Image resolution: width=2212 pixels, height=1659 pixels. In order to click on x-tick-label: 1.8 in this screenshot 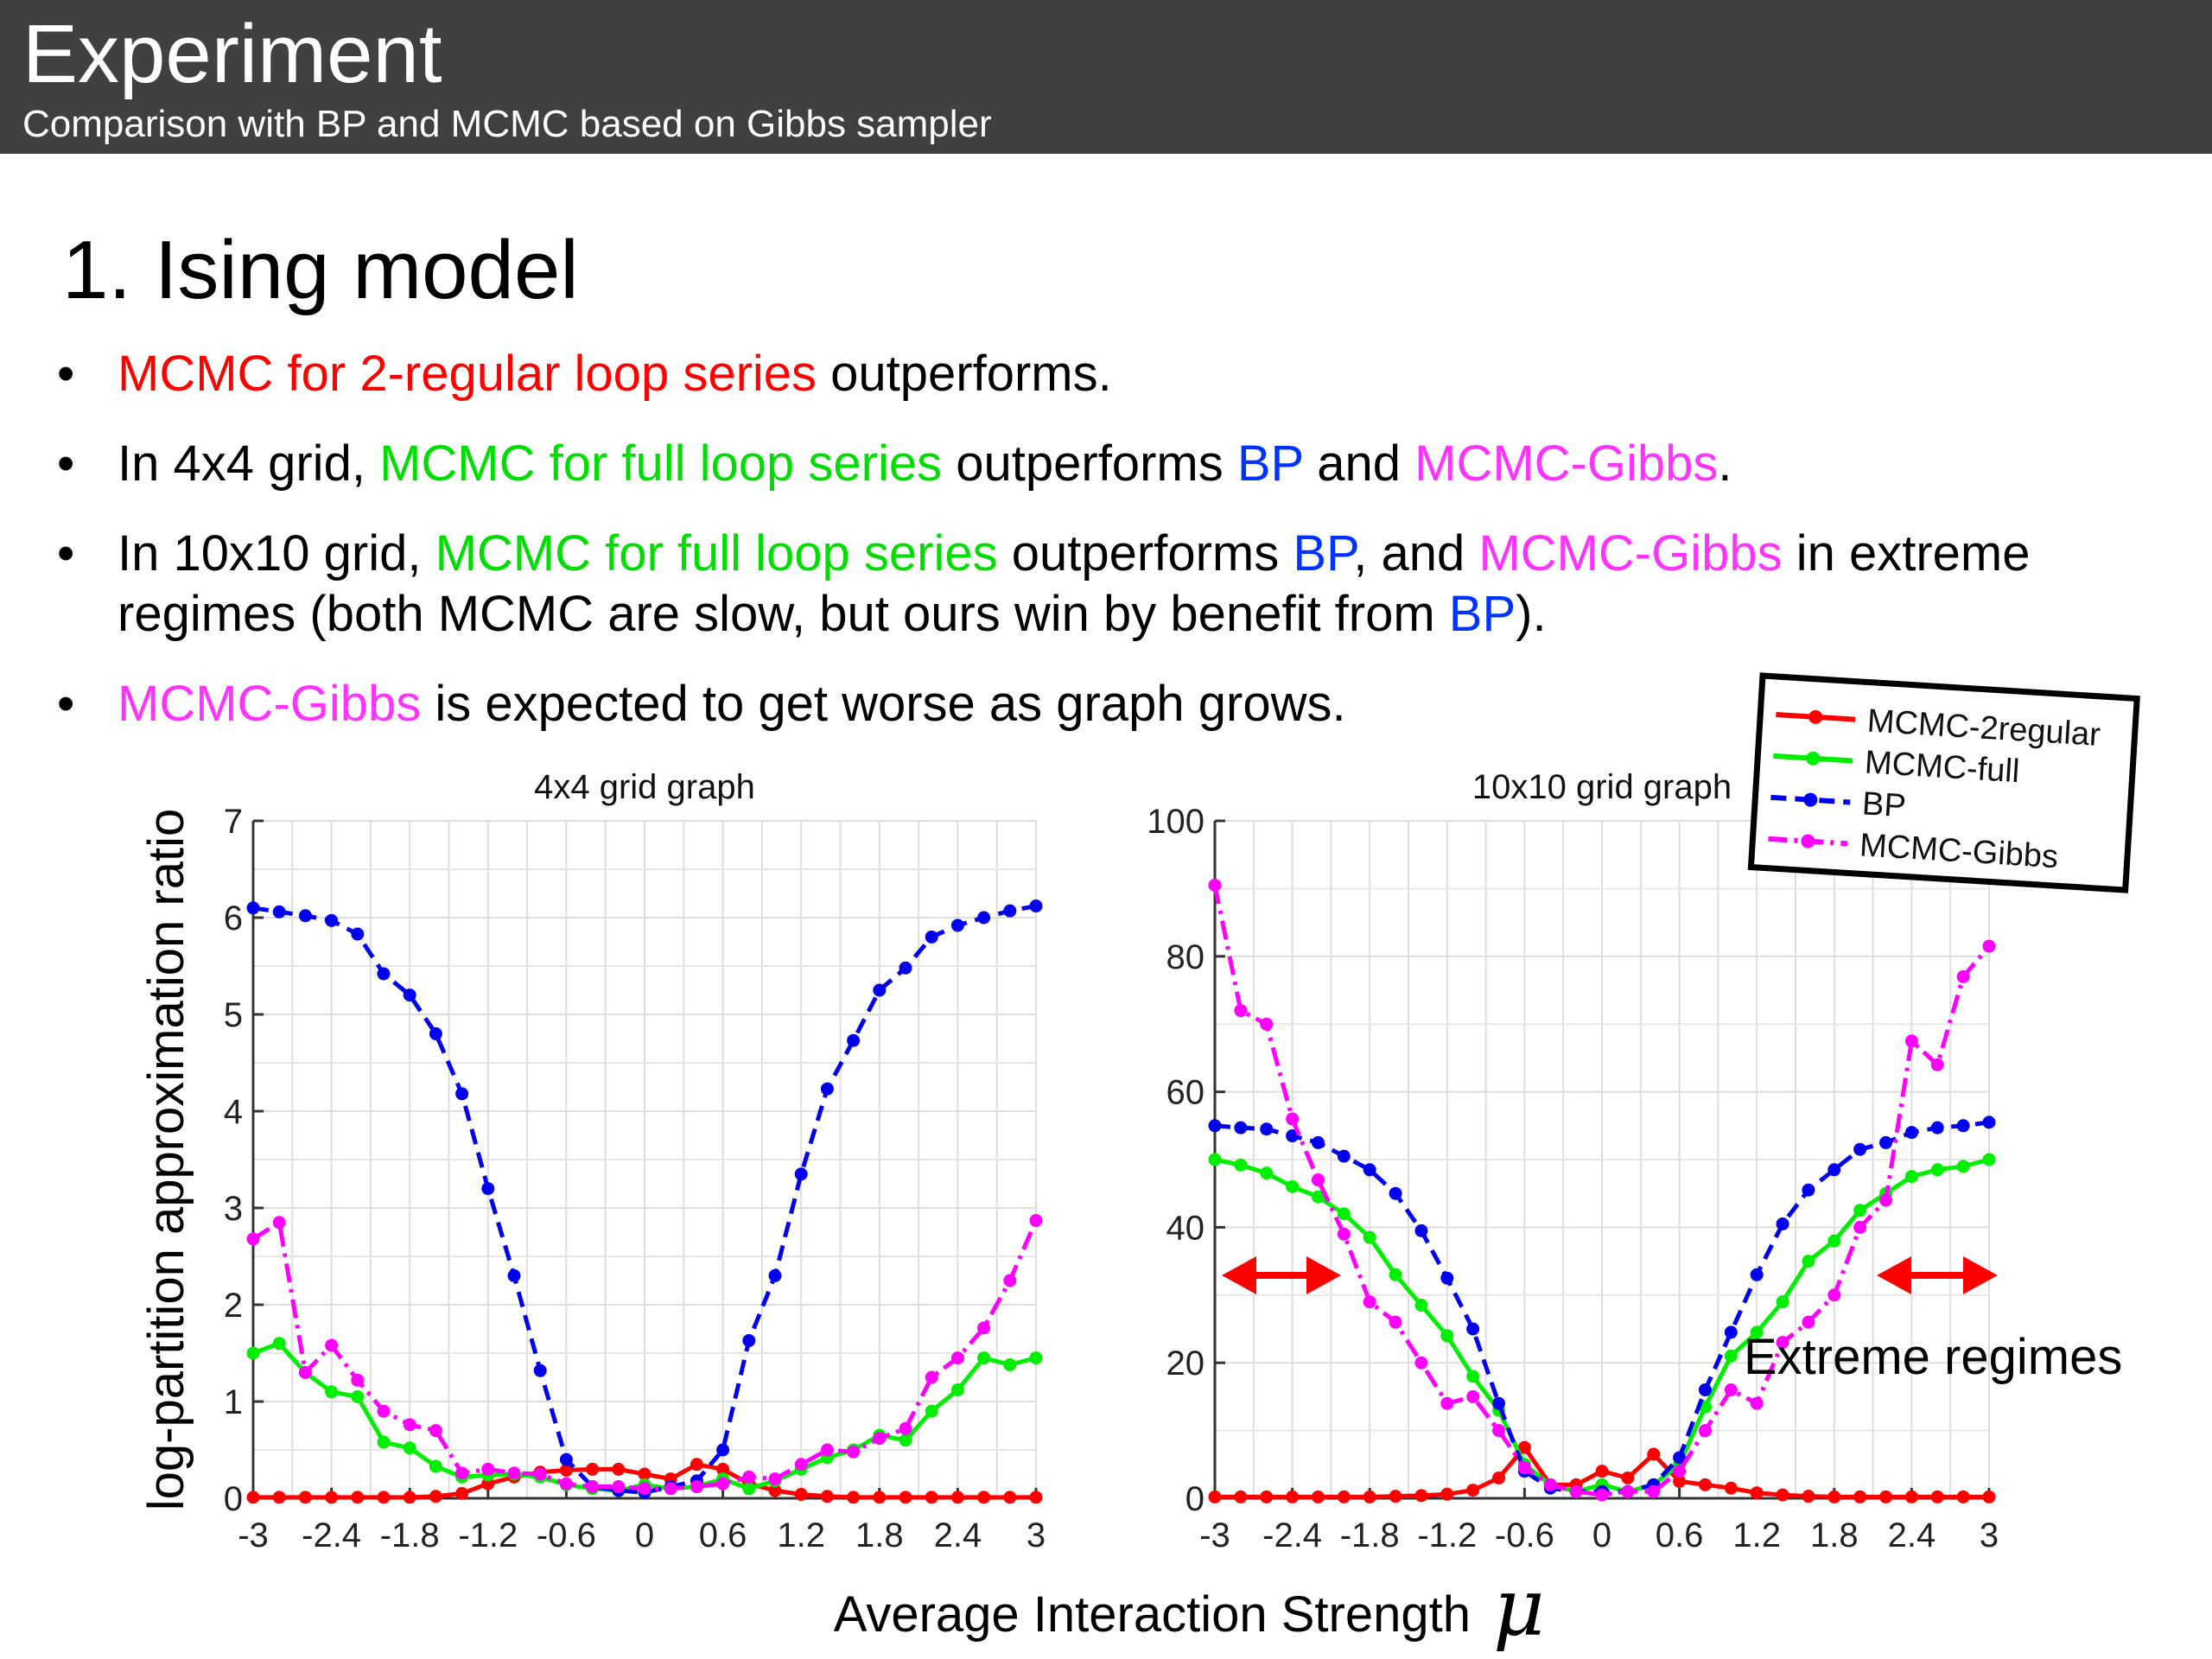, I will do `click(879, 1535)`.